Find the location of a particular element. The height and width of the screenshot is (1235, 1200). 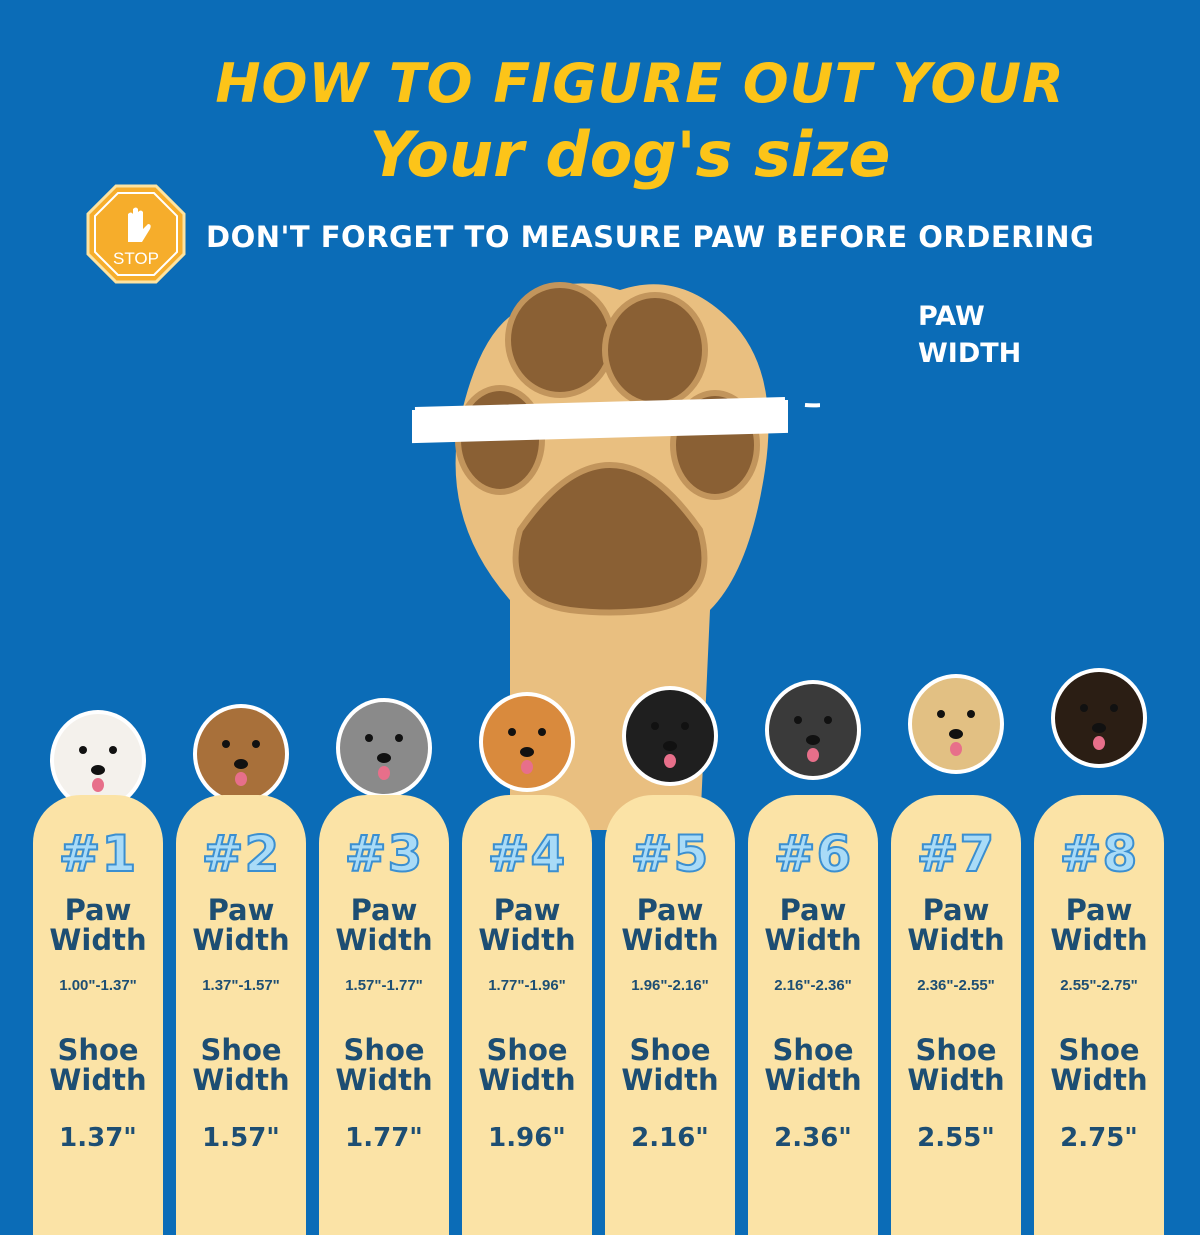

size-number: #3 is located at coordinates (384, 854).